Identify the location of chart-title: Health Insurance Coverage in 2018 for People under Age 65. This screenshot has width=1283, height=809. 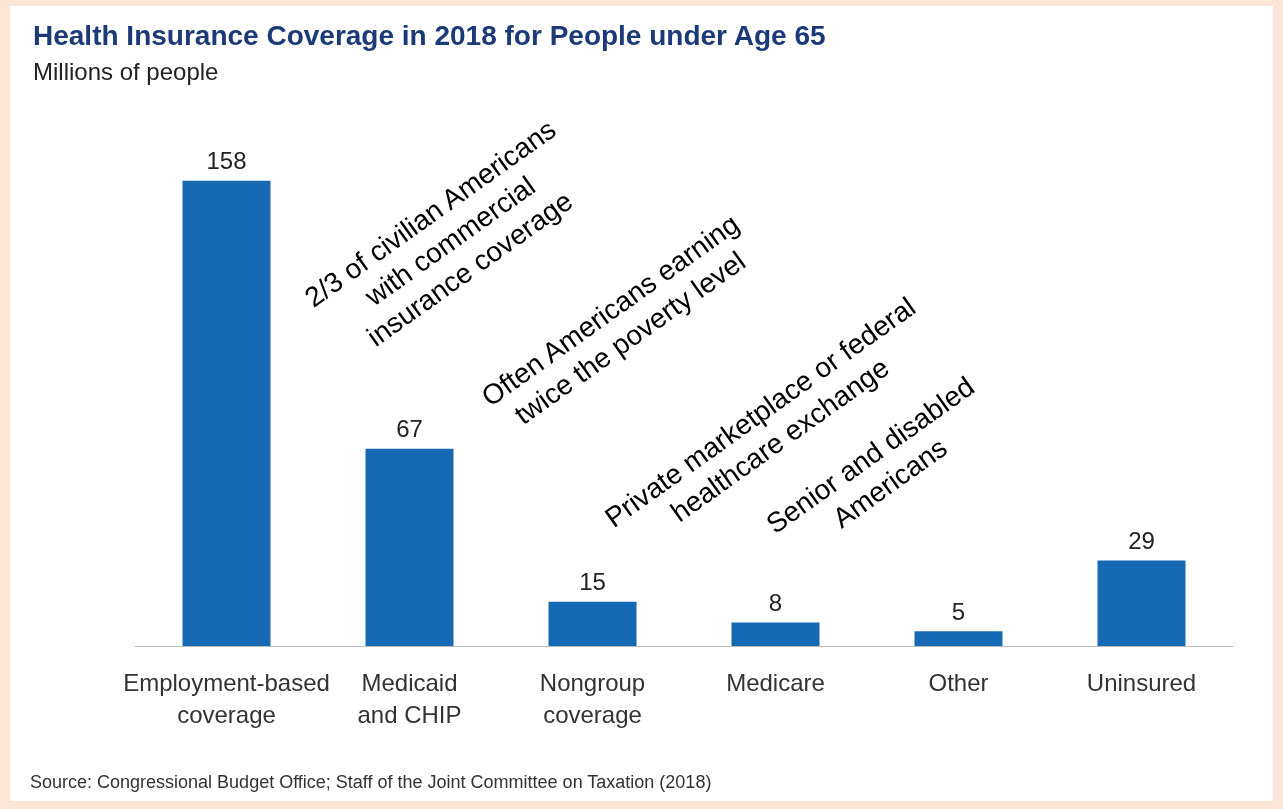
(429, 35).